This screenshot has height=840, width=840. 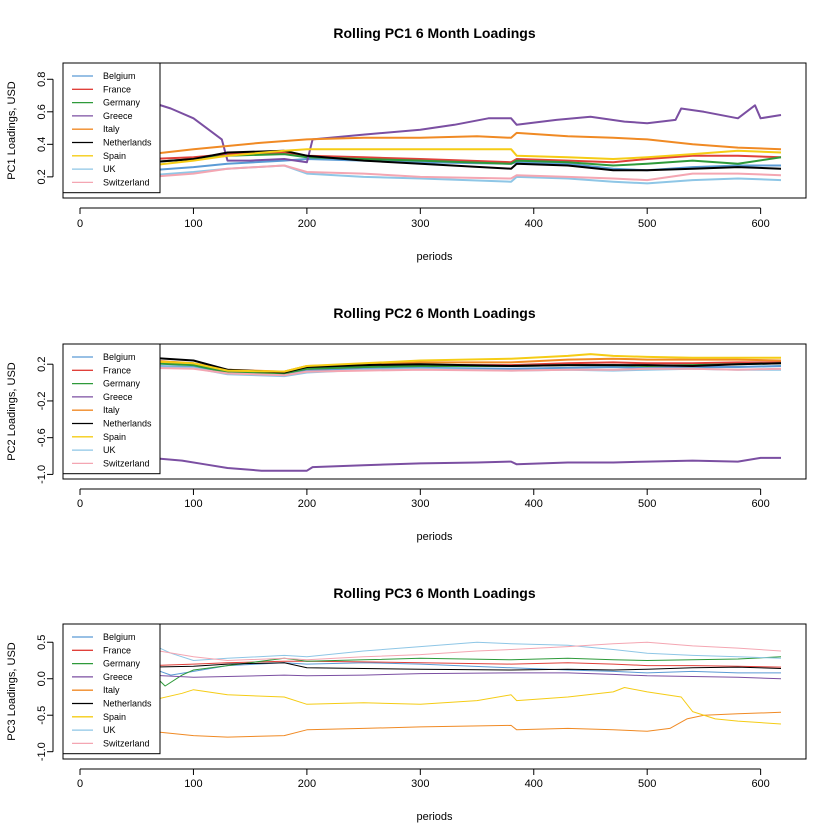 What do you see at coordinates (12, 691) in the screenshot?
I see `y-axis-label: PC3 Loadings, USD` at bounding box center [12, 691].